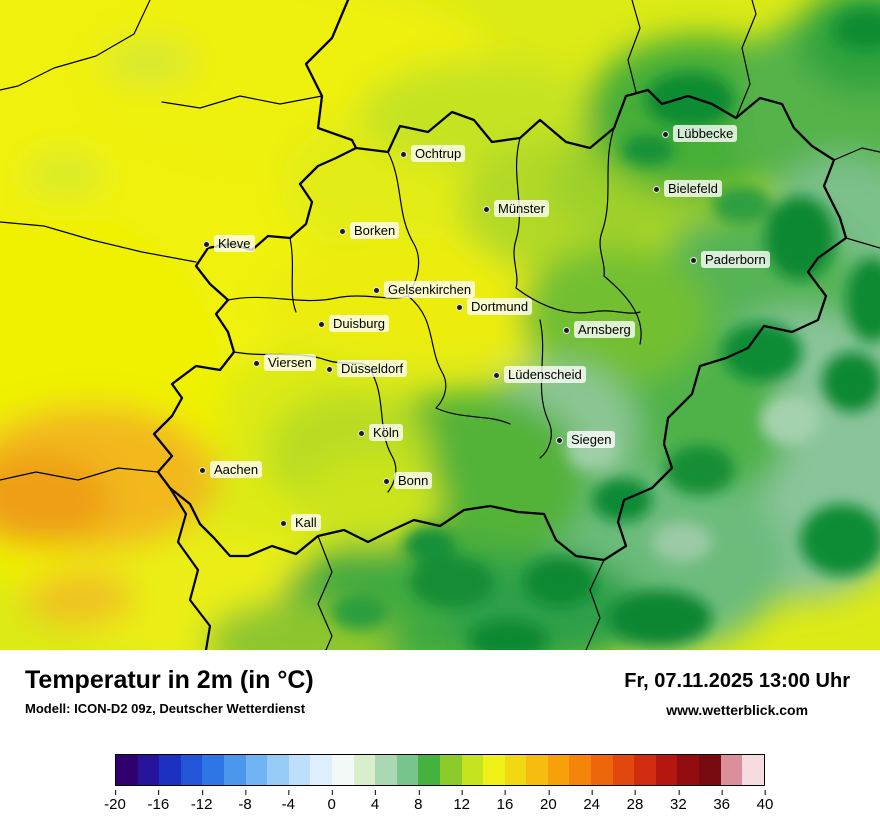 This screenshot has width=880, height=830. Describe the element at coordinates (505, 801) in the screenshot. I see `legend-tick-label: 16` at that location.